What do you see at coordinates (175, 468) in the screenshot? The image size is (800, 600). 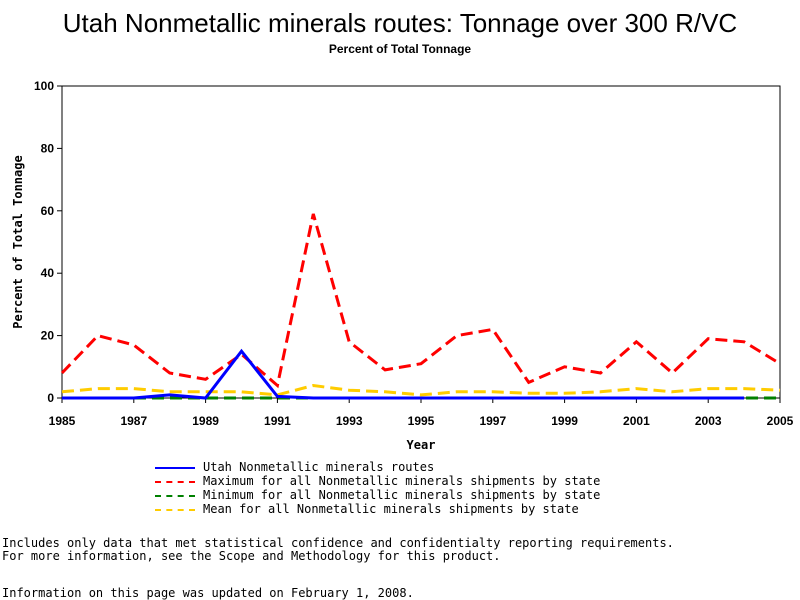 I see `legend-swatch-blue` at bounding box center [175, 468].